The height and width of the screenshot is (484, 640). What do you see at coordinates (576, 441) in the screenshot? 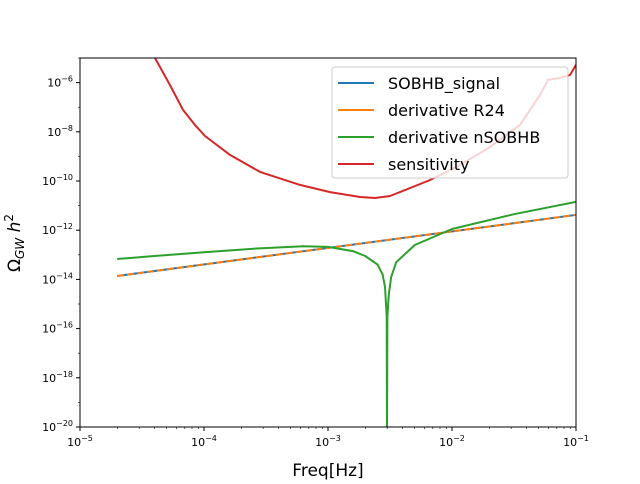
I see `x-tick-label: 10⁻¹` at bounding box center [576, 441].